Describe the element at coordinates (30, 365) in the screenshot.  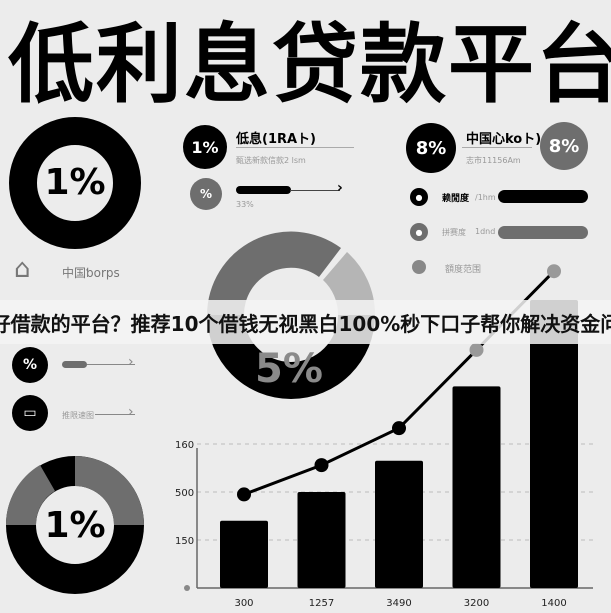
I see `percent-icon: %` at that location.